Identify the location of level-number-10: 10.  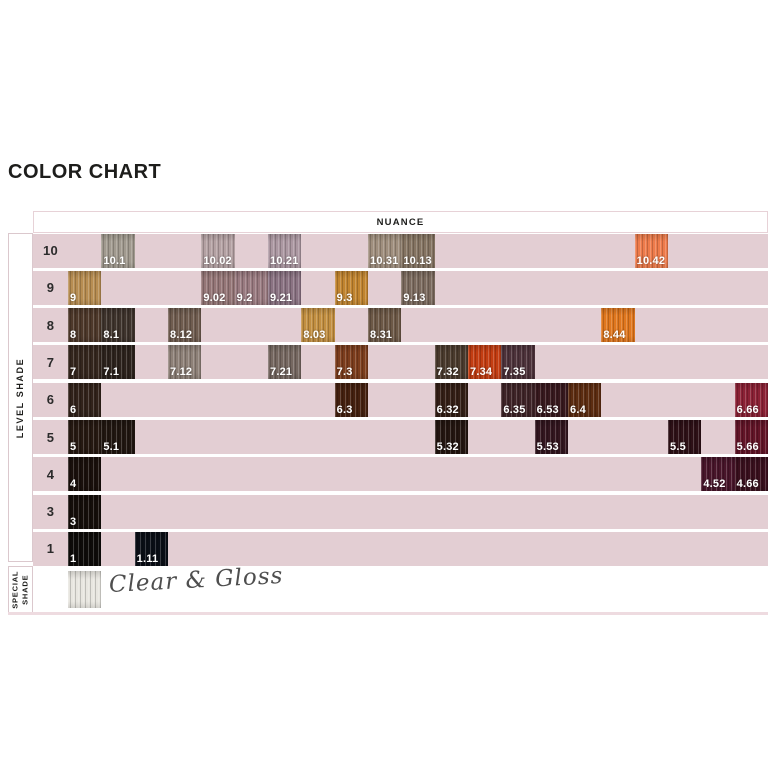
(50, 250).